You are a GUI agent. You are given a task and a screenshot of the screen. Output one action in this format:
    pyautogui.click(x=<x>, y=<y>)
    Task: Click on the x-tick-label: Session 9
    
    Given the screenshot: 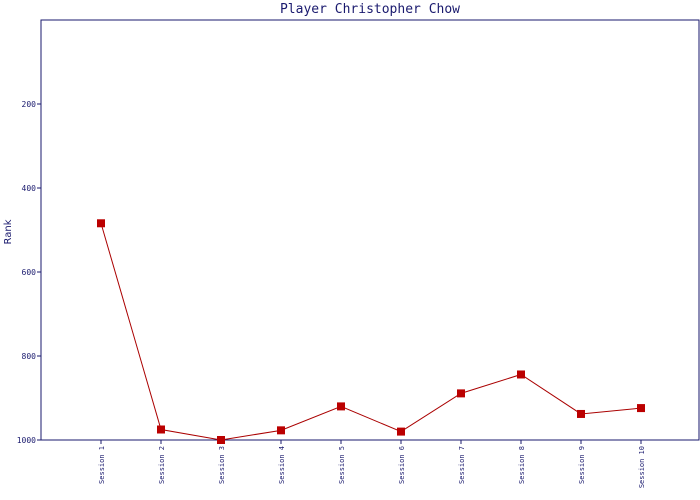 What is the action you would take?
    pyautogui.click(x=582, y=465)
    